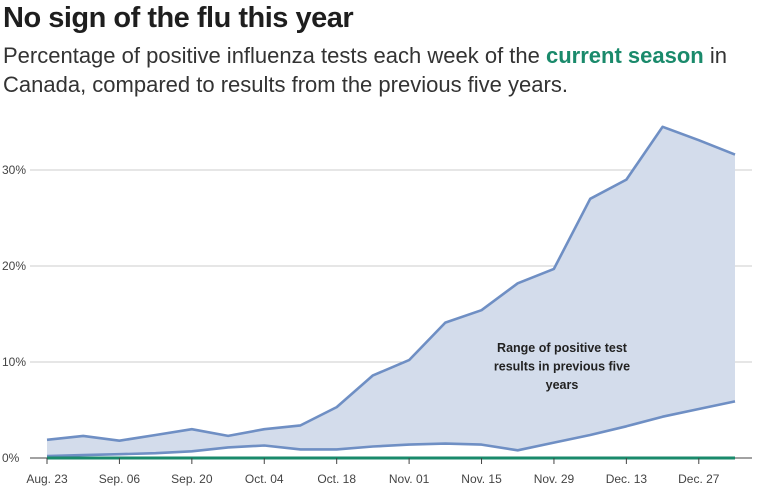 The width and height of the screenshot is (763, 488). Describe the element at coordinates (562, 367) in the screenshot. I see `range-annotation-line: results in previous five` at that location.